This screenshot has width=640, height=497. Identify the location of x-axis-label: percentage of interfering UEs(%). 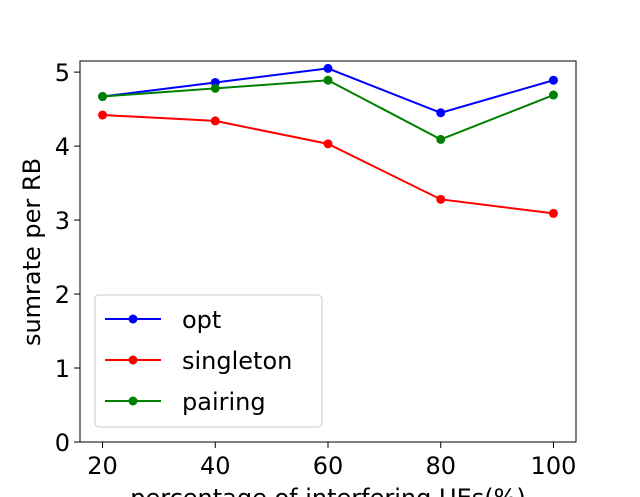
(328, 490).